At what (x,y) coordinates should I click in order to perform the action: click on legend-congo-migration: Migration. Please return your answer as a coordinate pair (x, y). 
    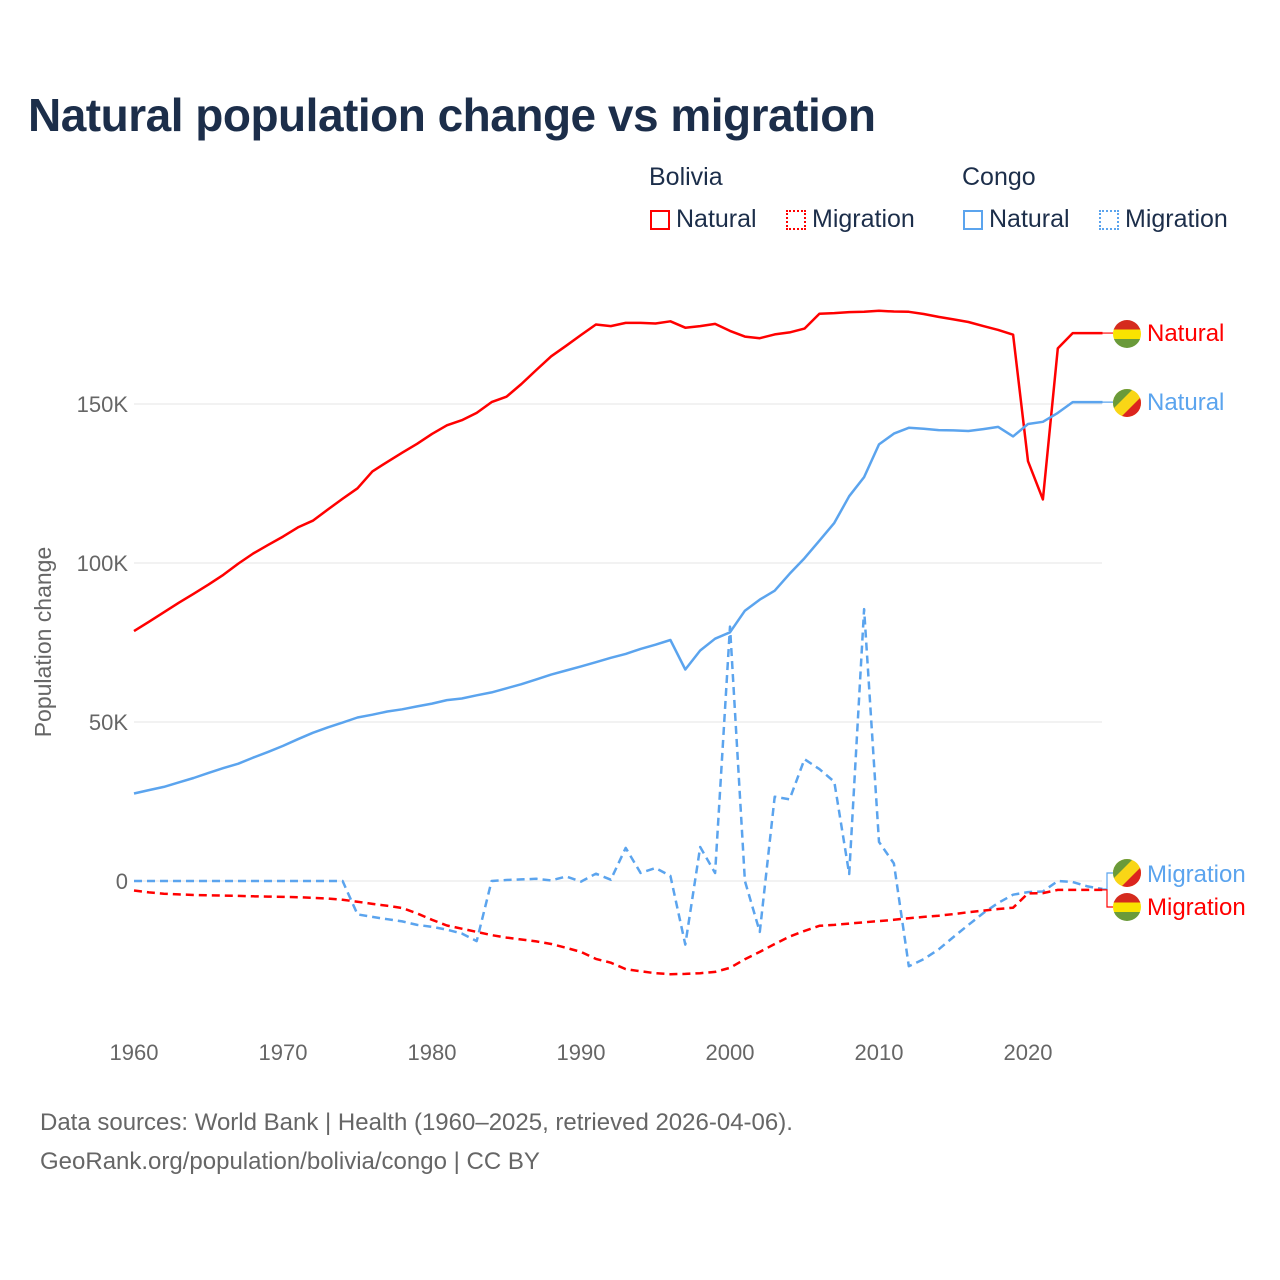
    Looking at the image, I should click on (1163, 219).